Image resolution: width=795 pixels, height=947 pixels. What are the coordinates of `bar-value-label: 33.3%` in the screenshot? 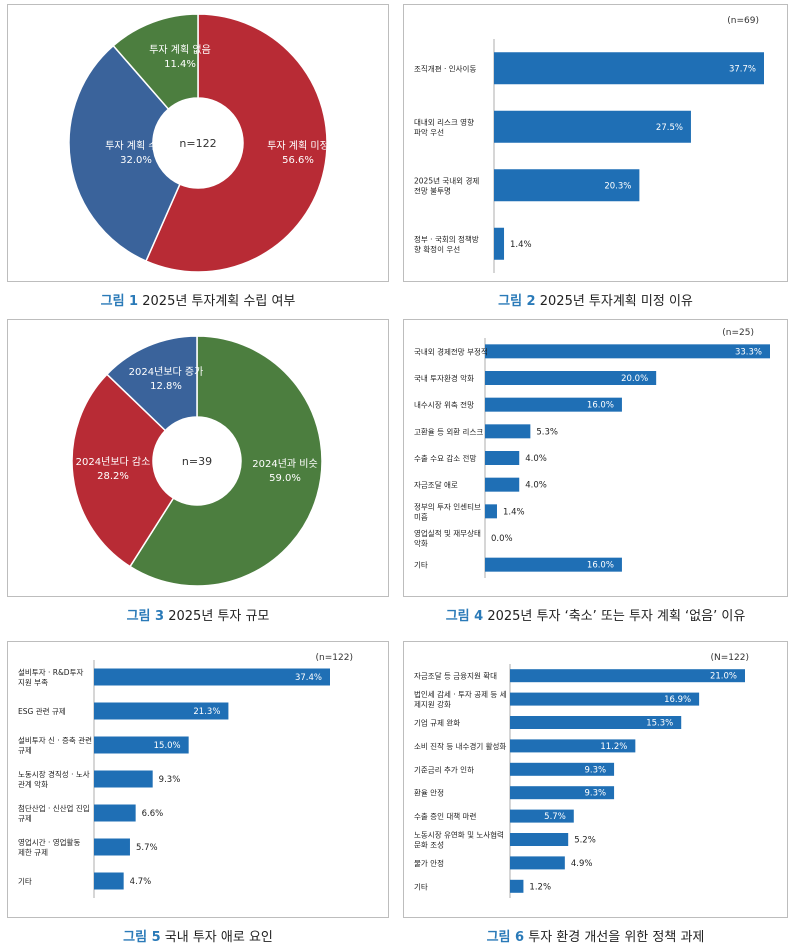 It's located at (748, 352).